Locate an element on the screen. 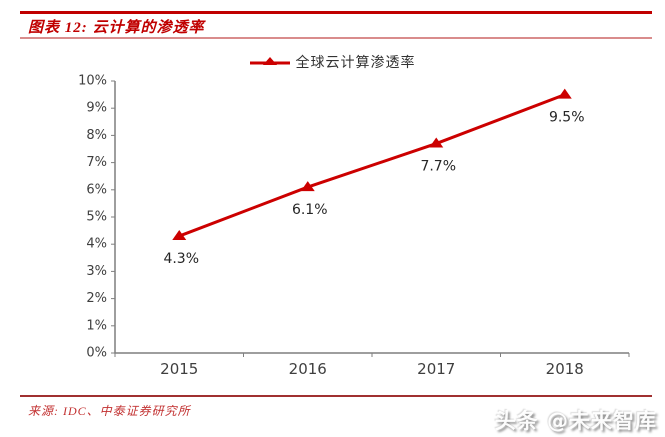 The width and height of the screenshot is (665, 437). y-axis-label: 0% is located at coordinates (96, 353).